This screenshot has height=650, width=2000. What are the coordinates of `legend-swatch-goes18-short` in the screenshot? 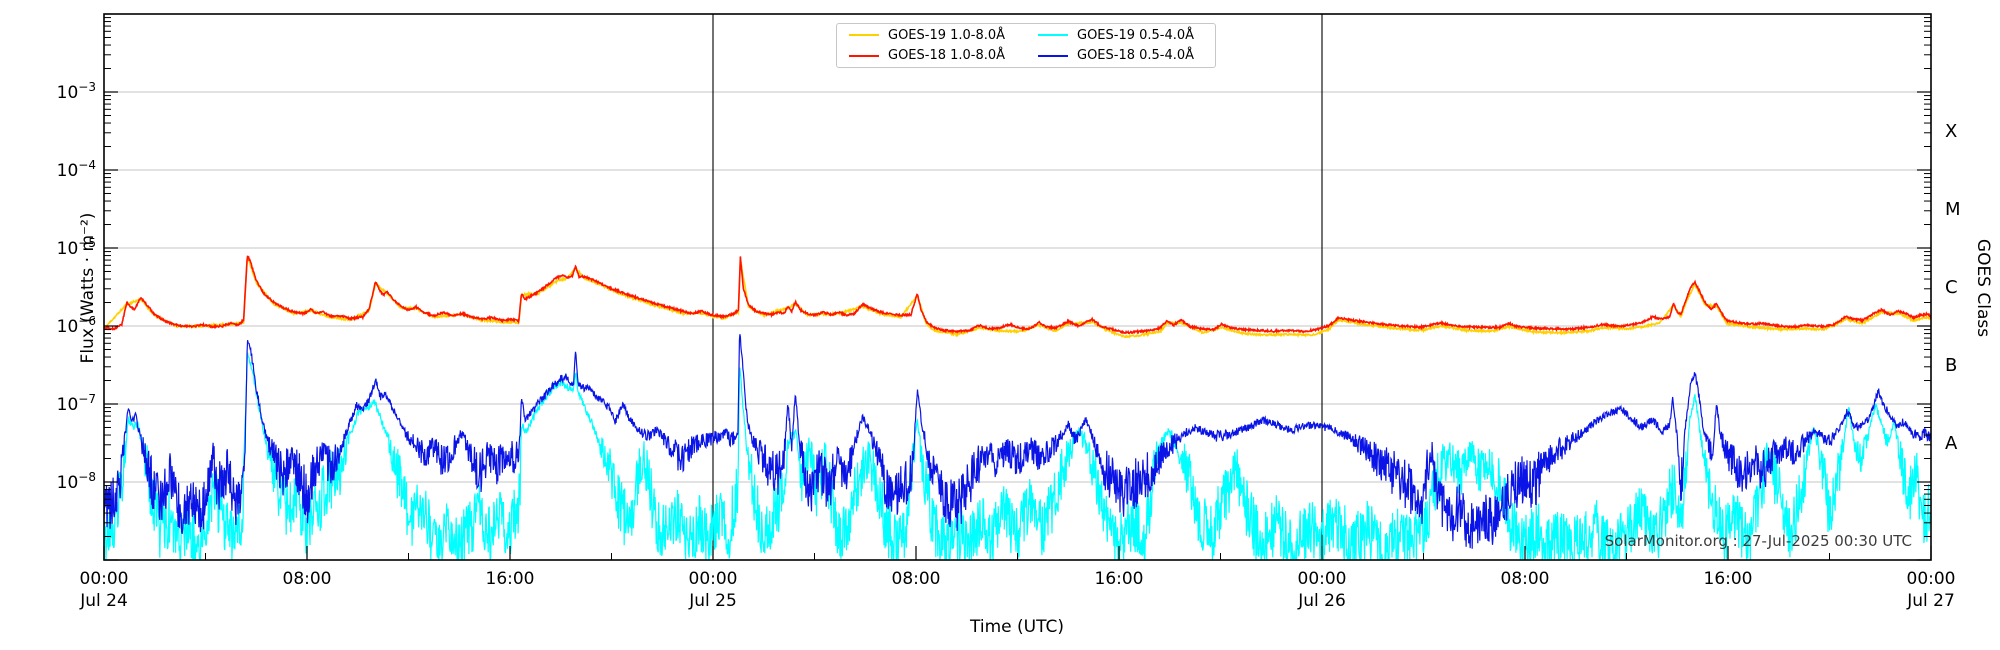 It's located at (1053, 55).